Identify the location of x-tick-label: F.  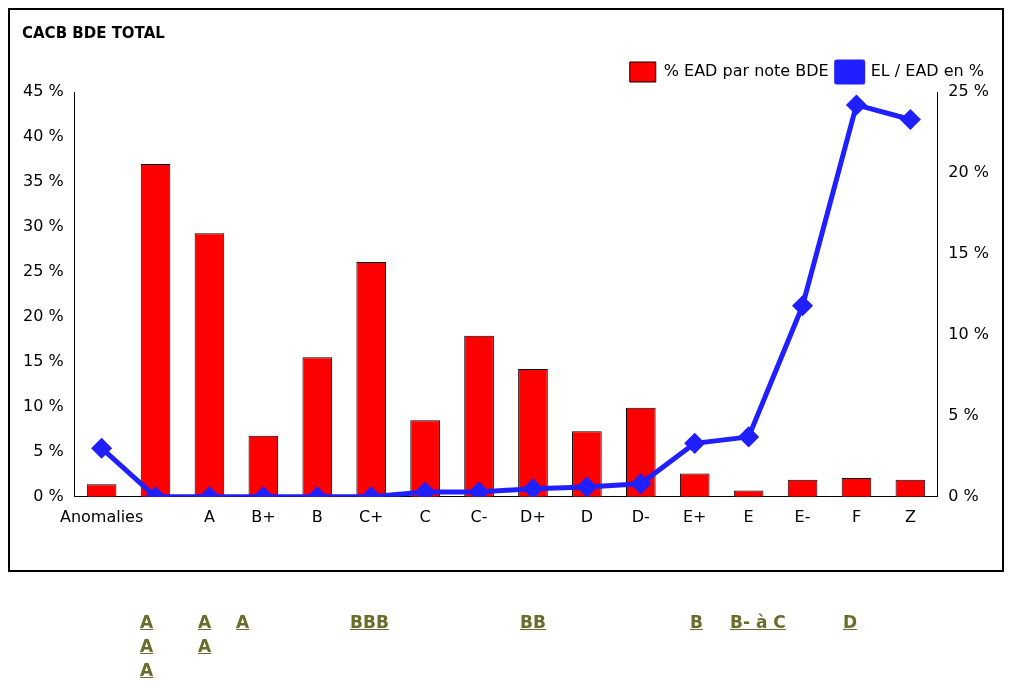
(856, 516).